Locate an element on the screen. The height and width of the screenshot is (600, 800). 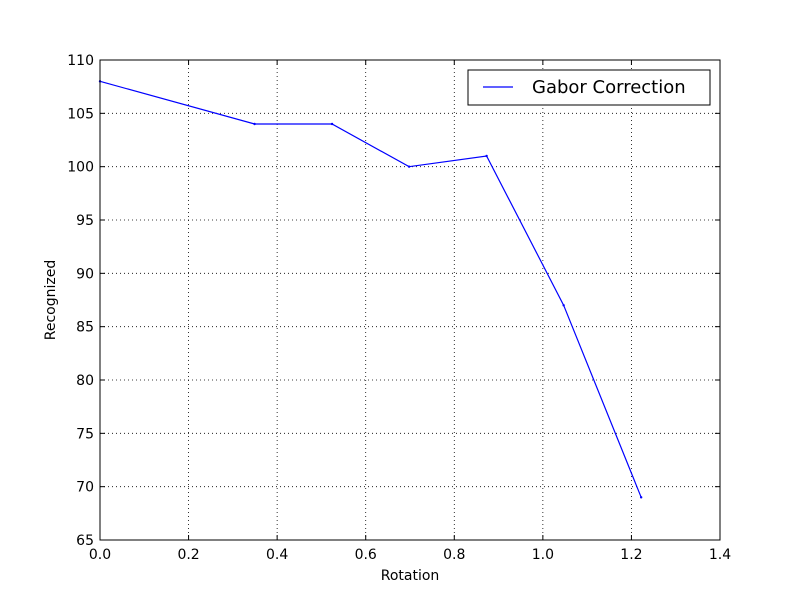
y-tick-label: 65 is located at coordinates (85, 541).